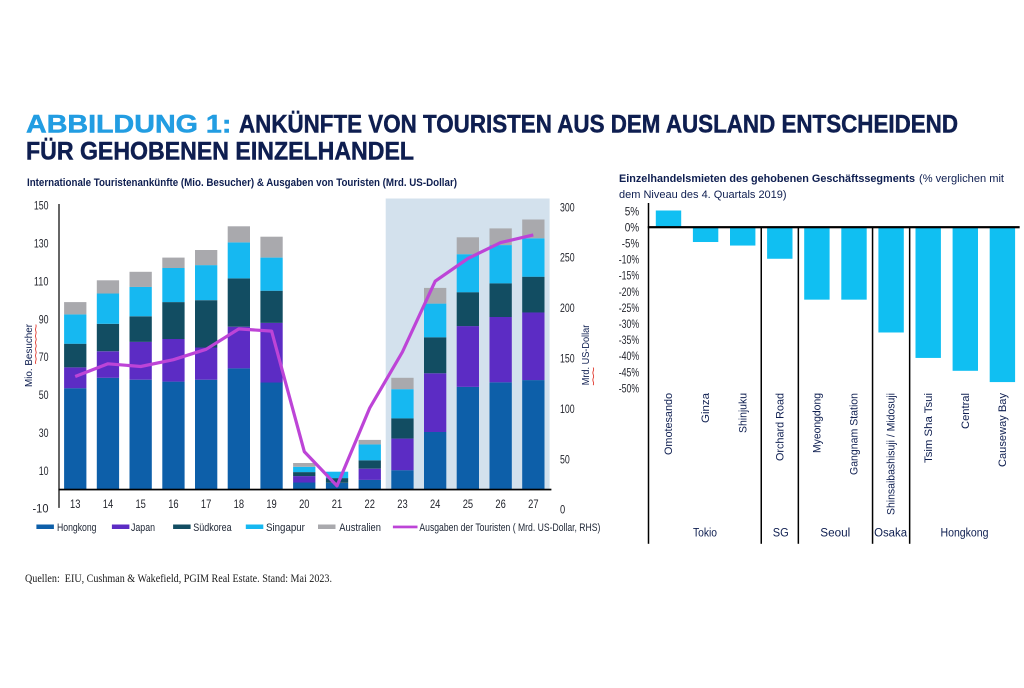  Describe the element at coordinates (835, 534) in the screenshot. I see `svg-text: Seoul` at that location.